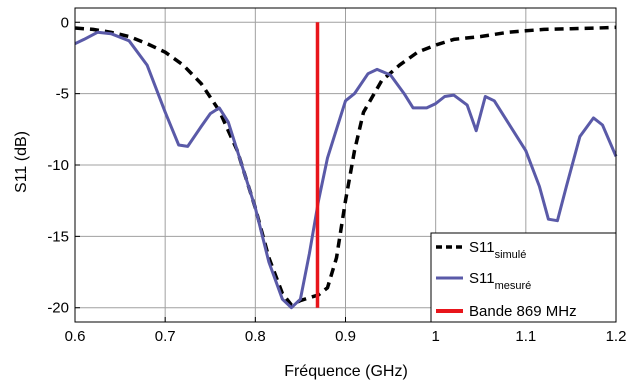  I want to click on x-axis-ticks: 0.6 0.7 0.8 0.9 1 1.1 1.2, so click(346, 331).